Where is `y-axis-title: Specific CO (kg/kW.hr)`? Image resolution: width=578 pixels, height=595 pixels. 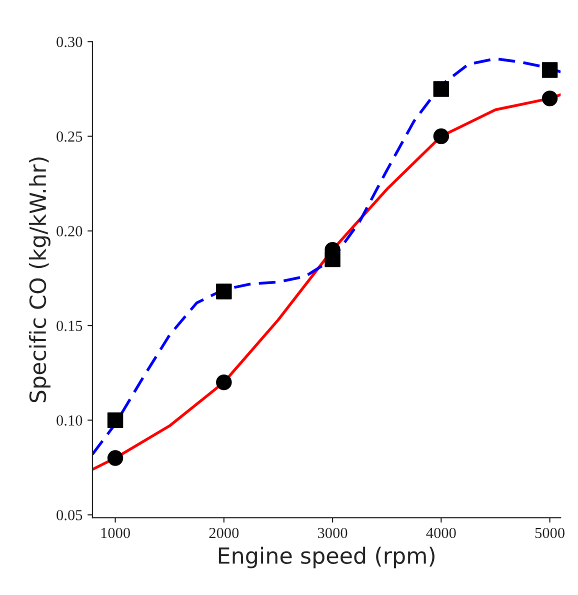
y-axis-title: Specific CO (kg/kW.hr) is located at coordinates (39, 280).